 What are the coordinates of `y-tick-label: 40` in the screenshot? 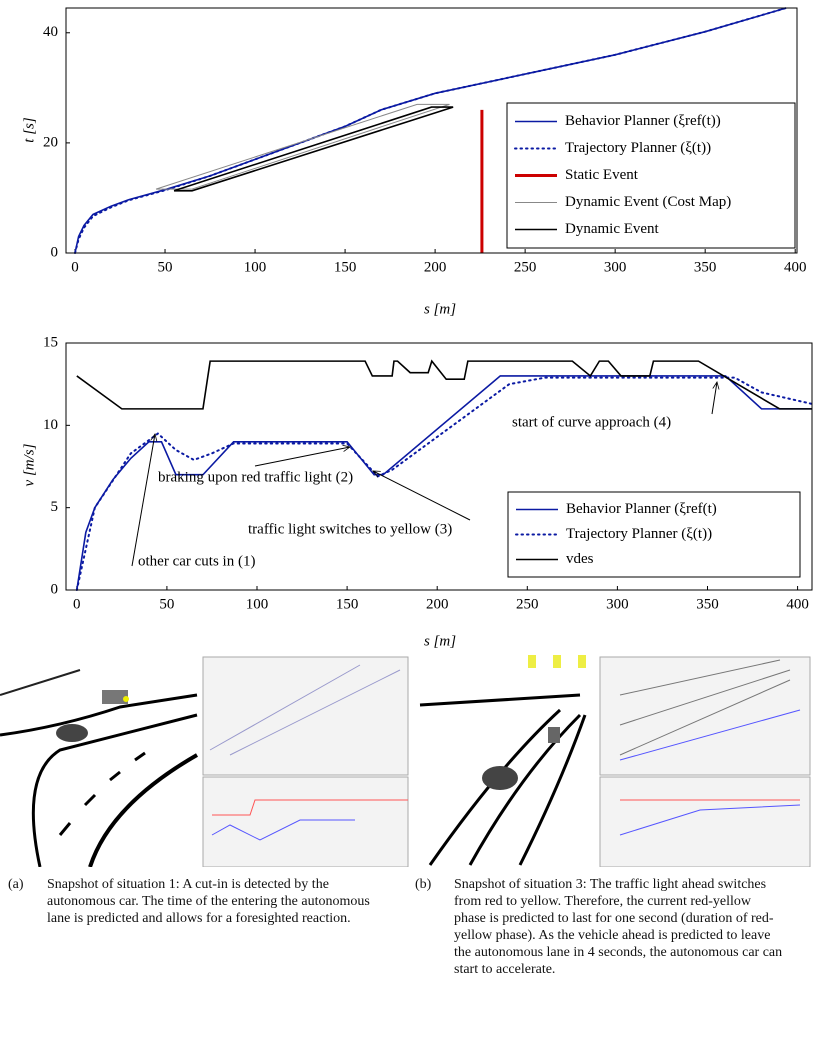 It's located at (50, 32).